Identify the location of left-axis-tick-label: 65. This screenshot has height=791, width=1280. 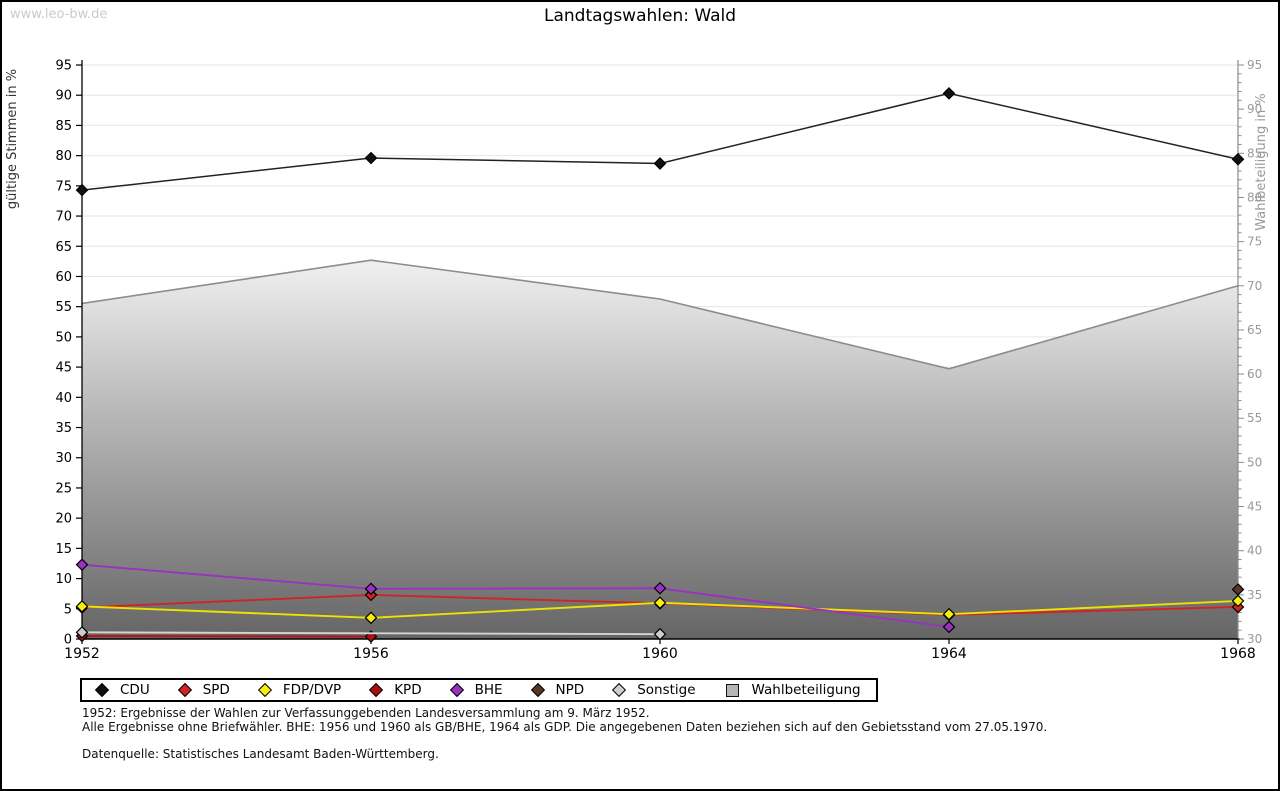
(63, 247).